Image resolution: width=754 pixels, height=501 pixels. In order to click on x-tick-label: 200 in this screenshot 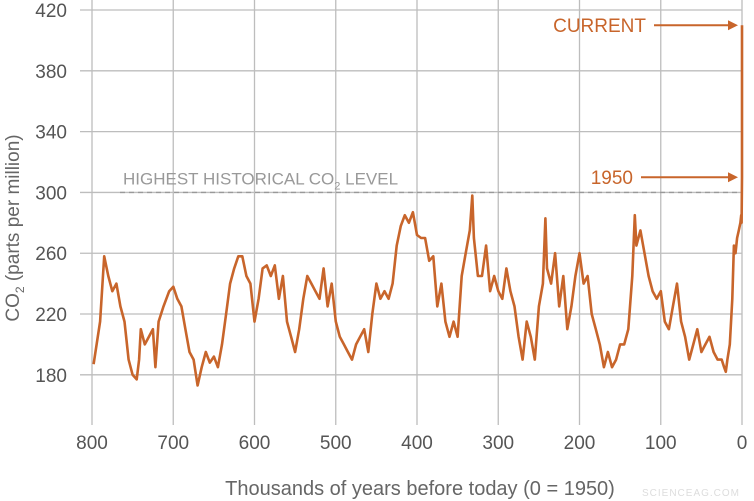, I will do `click(580, 443)`.